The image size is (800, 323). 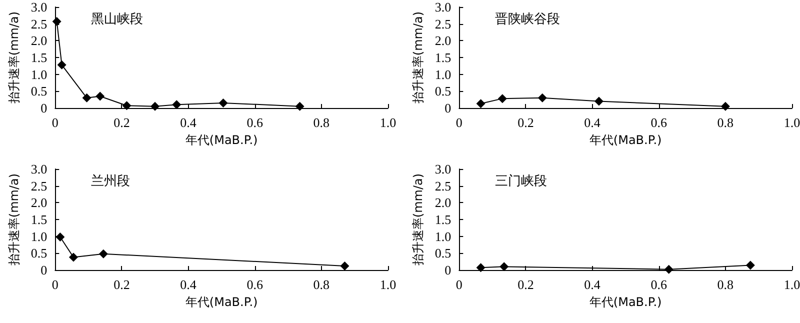 I want to click on chart-title: 黑山峡段, so click(x=117, y=19).